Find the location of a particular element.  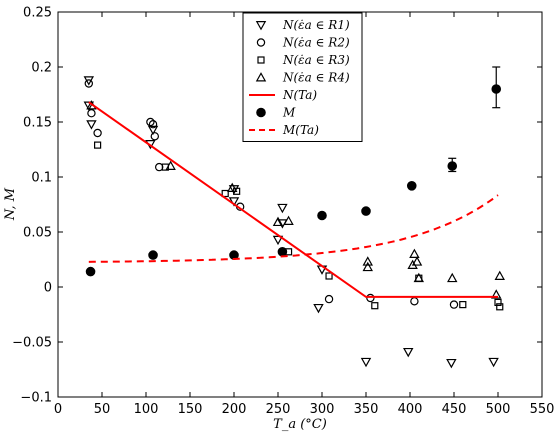

x-tick-label: 200 is located at coordinates (234, 409).